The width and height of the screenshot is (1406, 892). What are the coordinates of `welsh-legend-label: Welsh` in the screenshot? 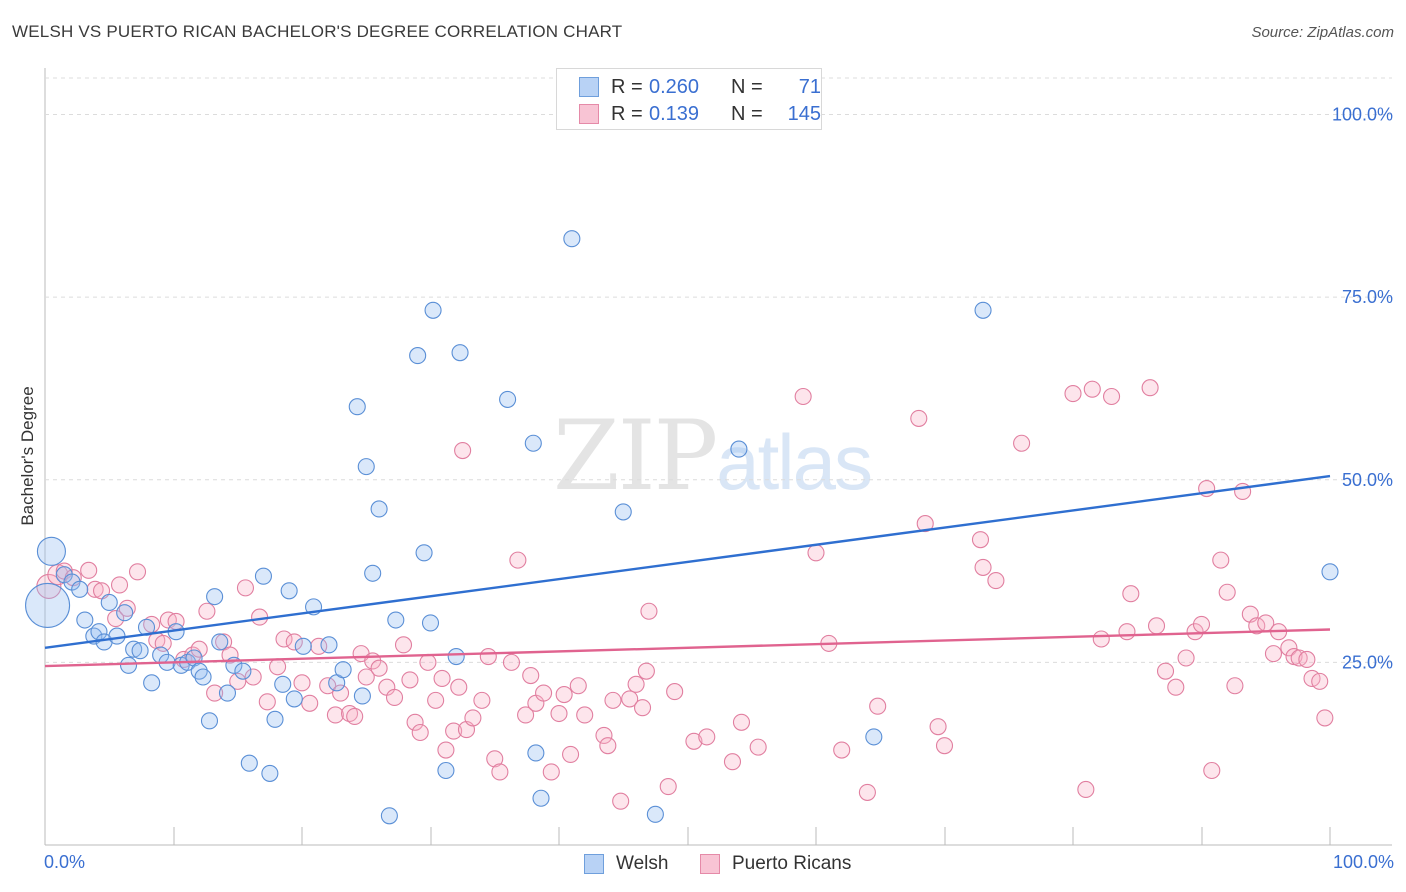 It's located at (642, 863).